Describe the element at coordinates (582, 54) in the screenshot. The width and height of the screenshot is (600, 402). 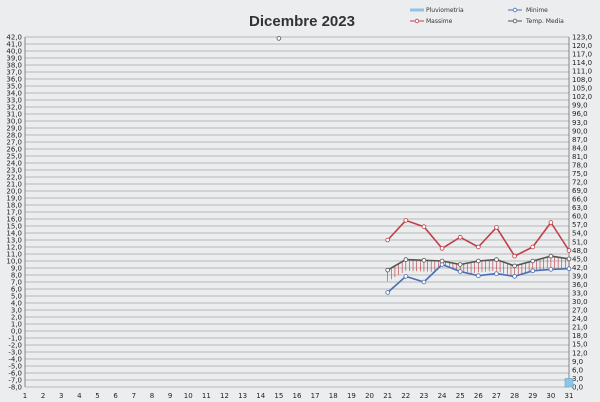
I see `right-tick-label: 117,0` at that location.